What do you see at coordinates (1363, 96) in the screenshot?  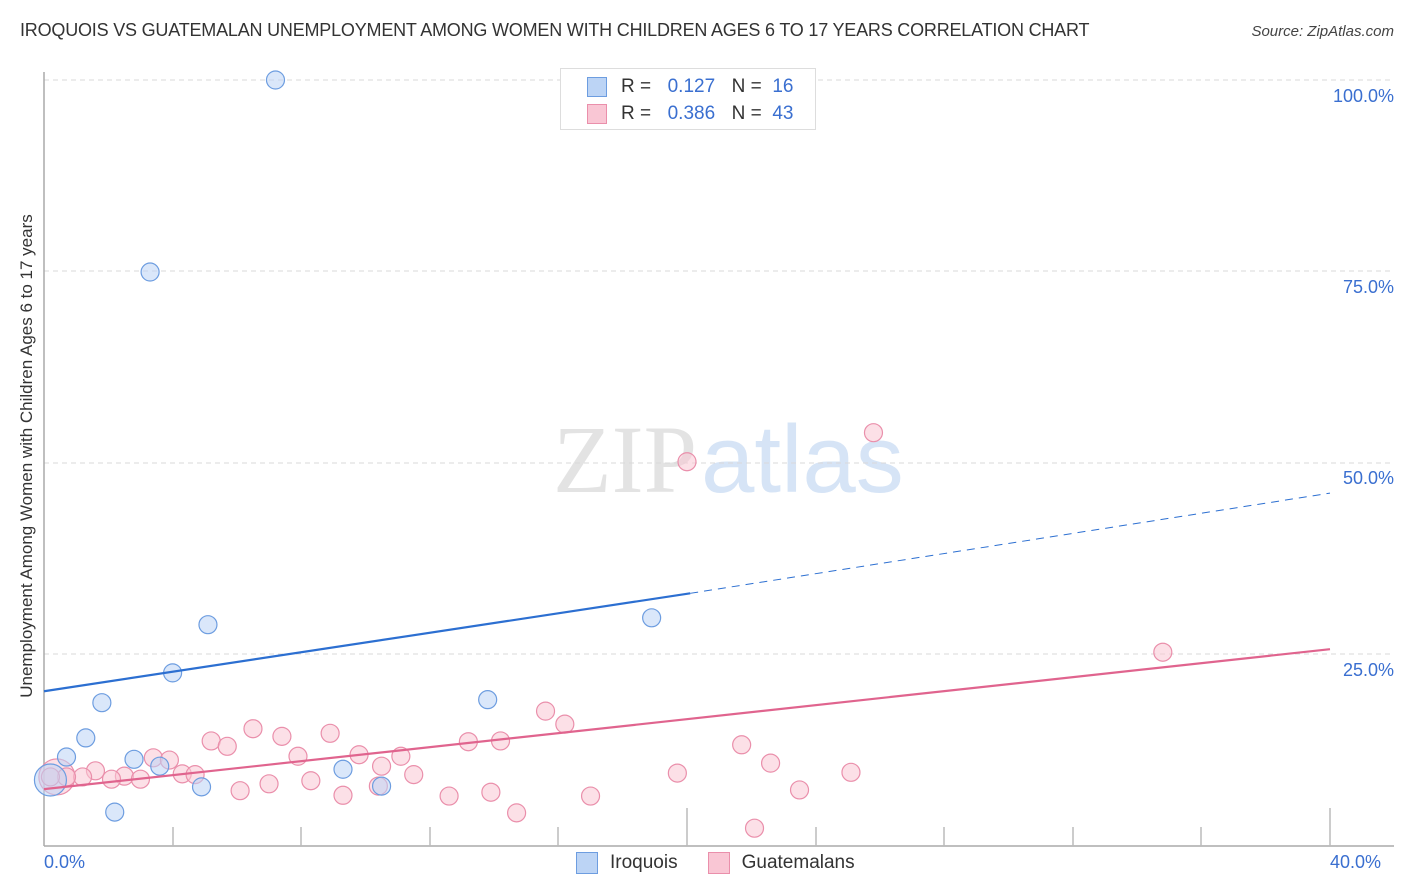 I see `y-tick-100: 100.0%` at bounding box center [1363, 96].